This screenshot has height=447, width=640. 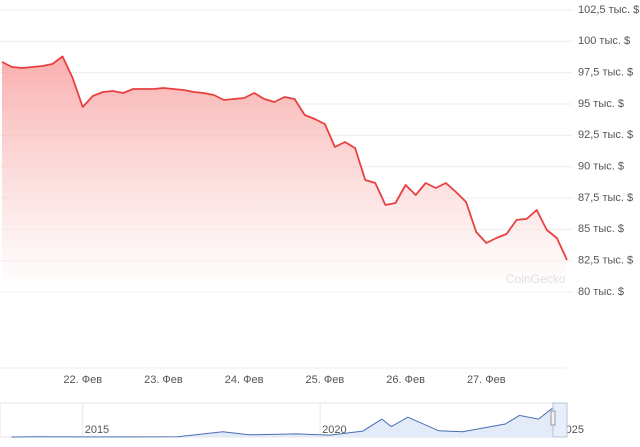 I want to click on x-tick-label: 24. Фев, so click(x=244, y=380).